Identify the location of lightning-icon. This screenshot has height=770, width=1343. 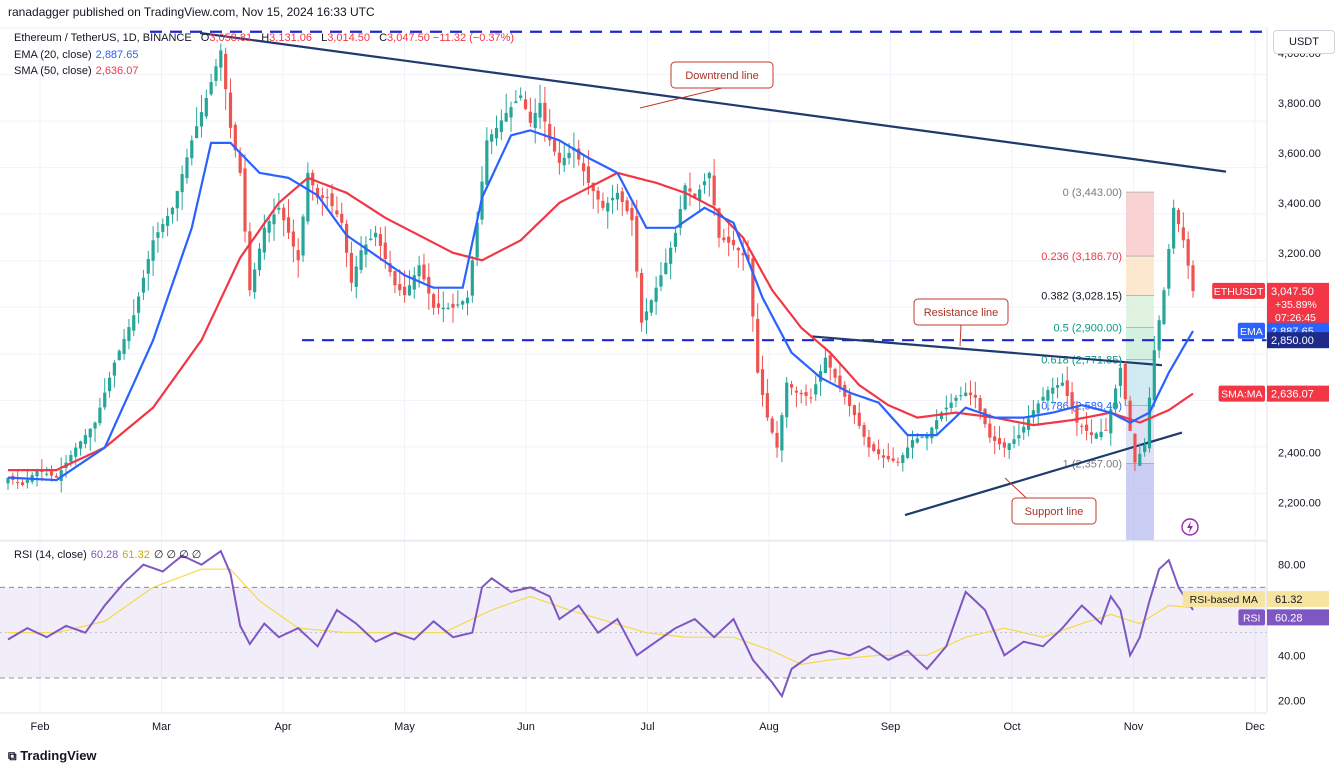
(1190, 527).